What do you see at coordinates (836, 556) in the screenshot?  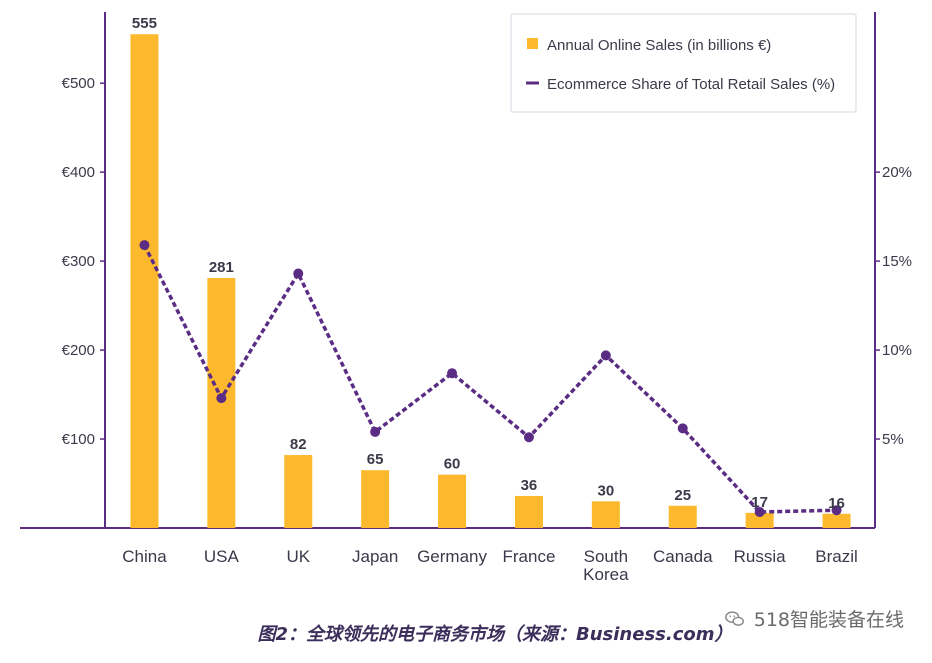 I see `x-tick-label: Brazil` at bounding box center [836, 556].